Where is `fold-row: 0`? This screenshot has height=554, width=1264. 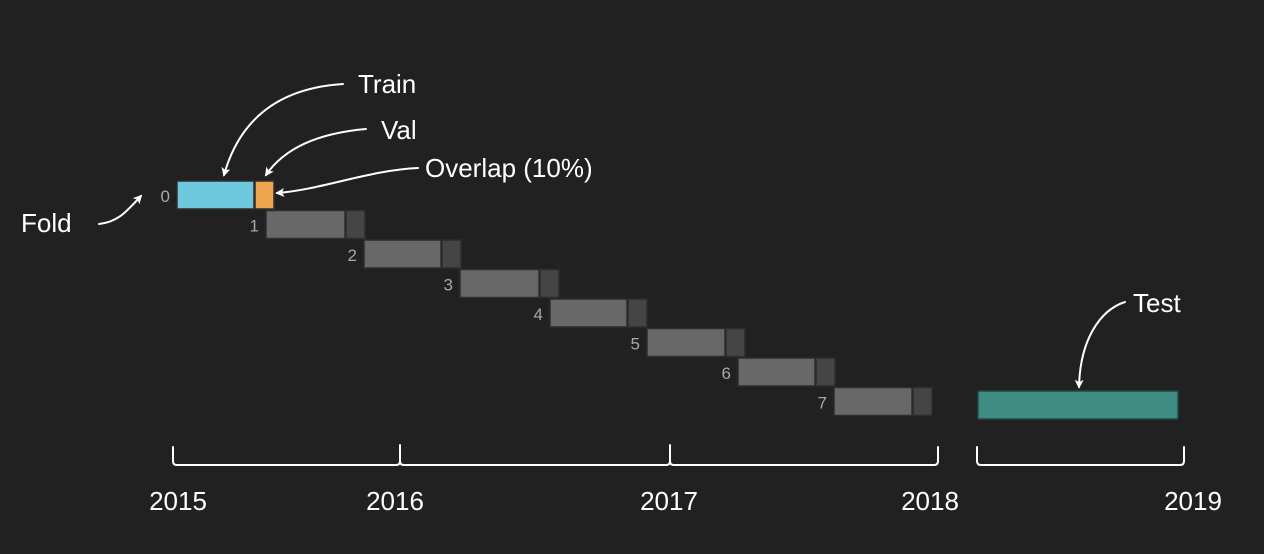
fold-row: 0 is located at coordinates (218, 195).